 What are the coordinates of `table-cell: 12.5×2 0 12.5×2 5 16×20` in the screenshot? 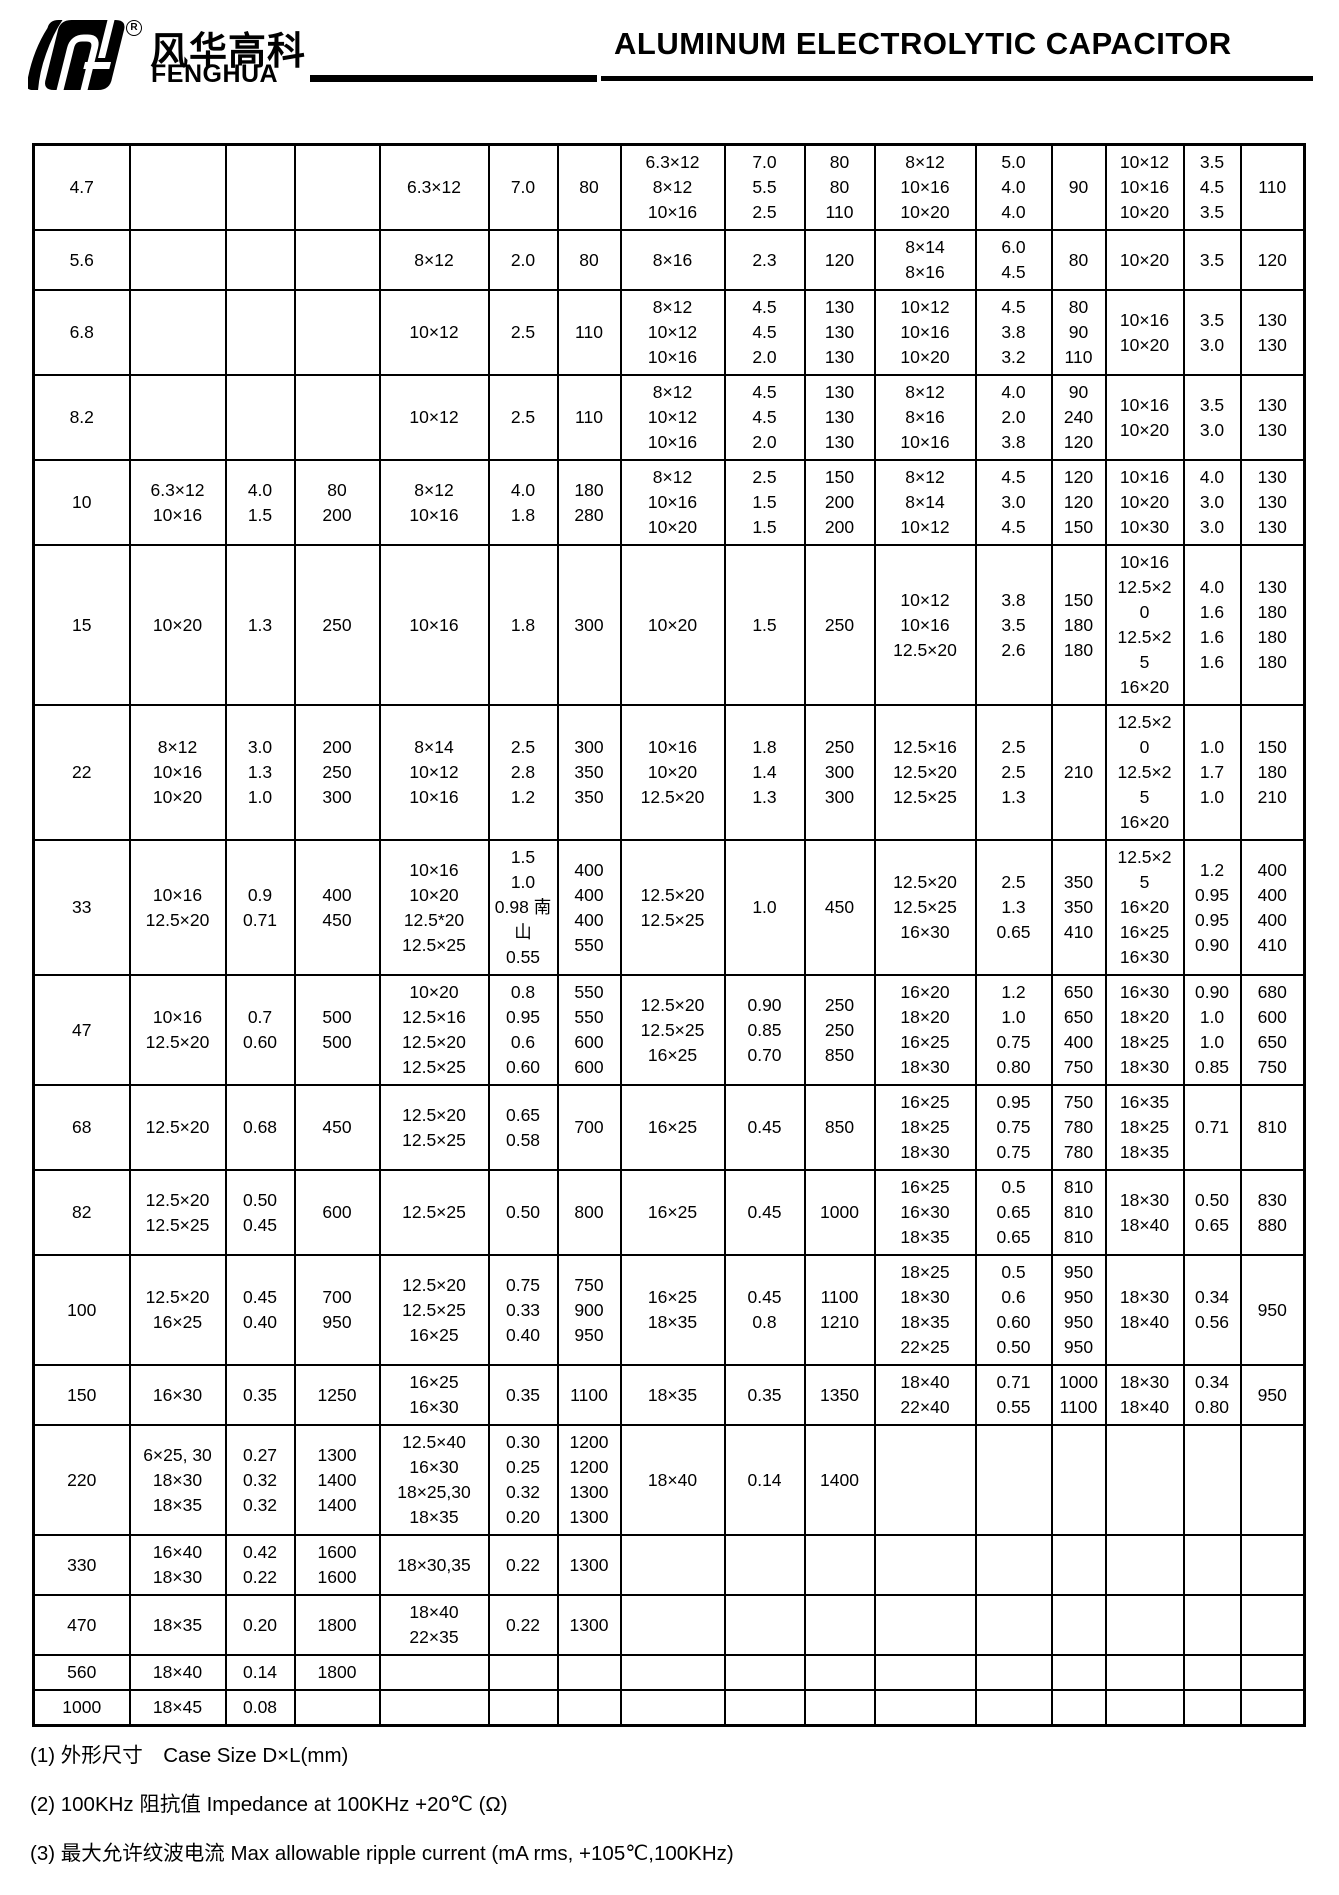 It's located at (1144, 772).